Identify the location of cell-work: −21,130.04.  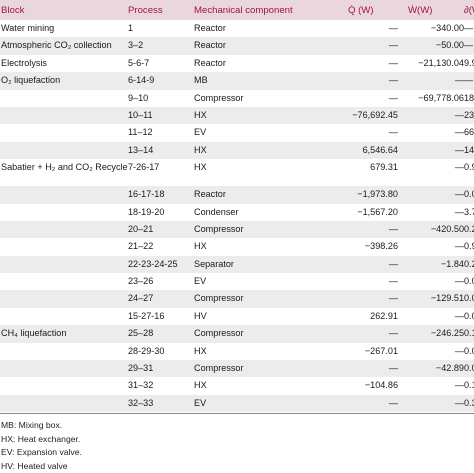
(441, 62).